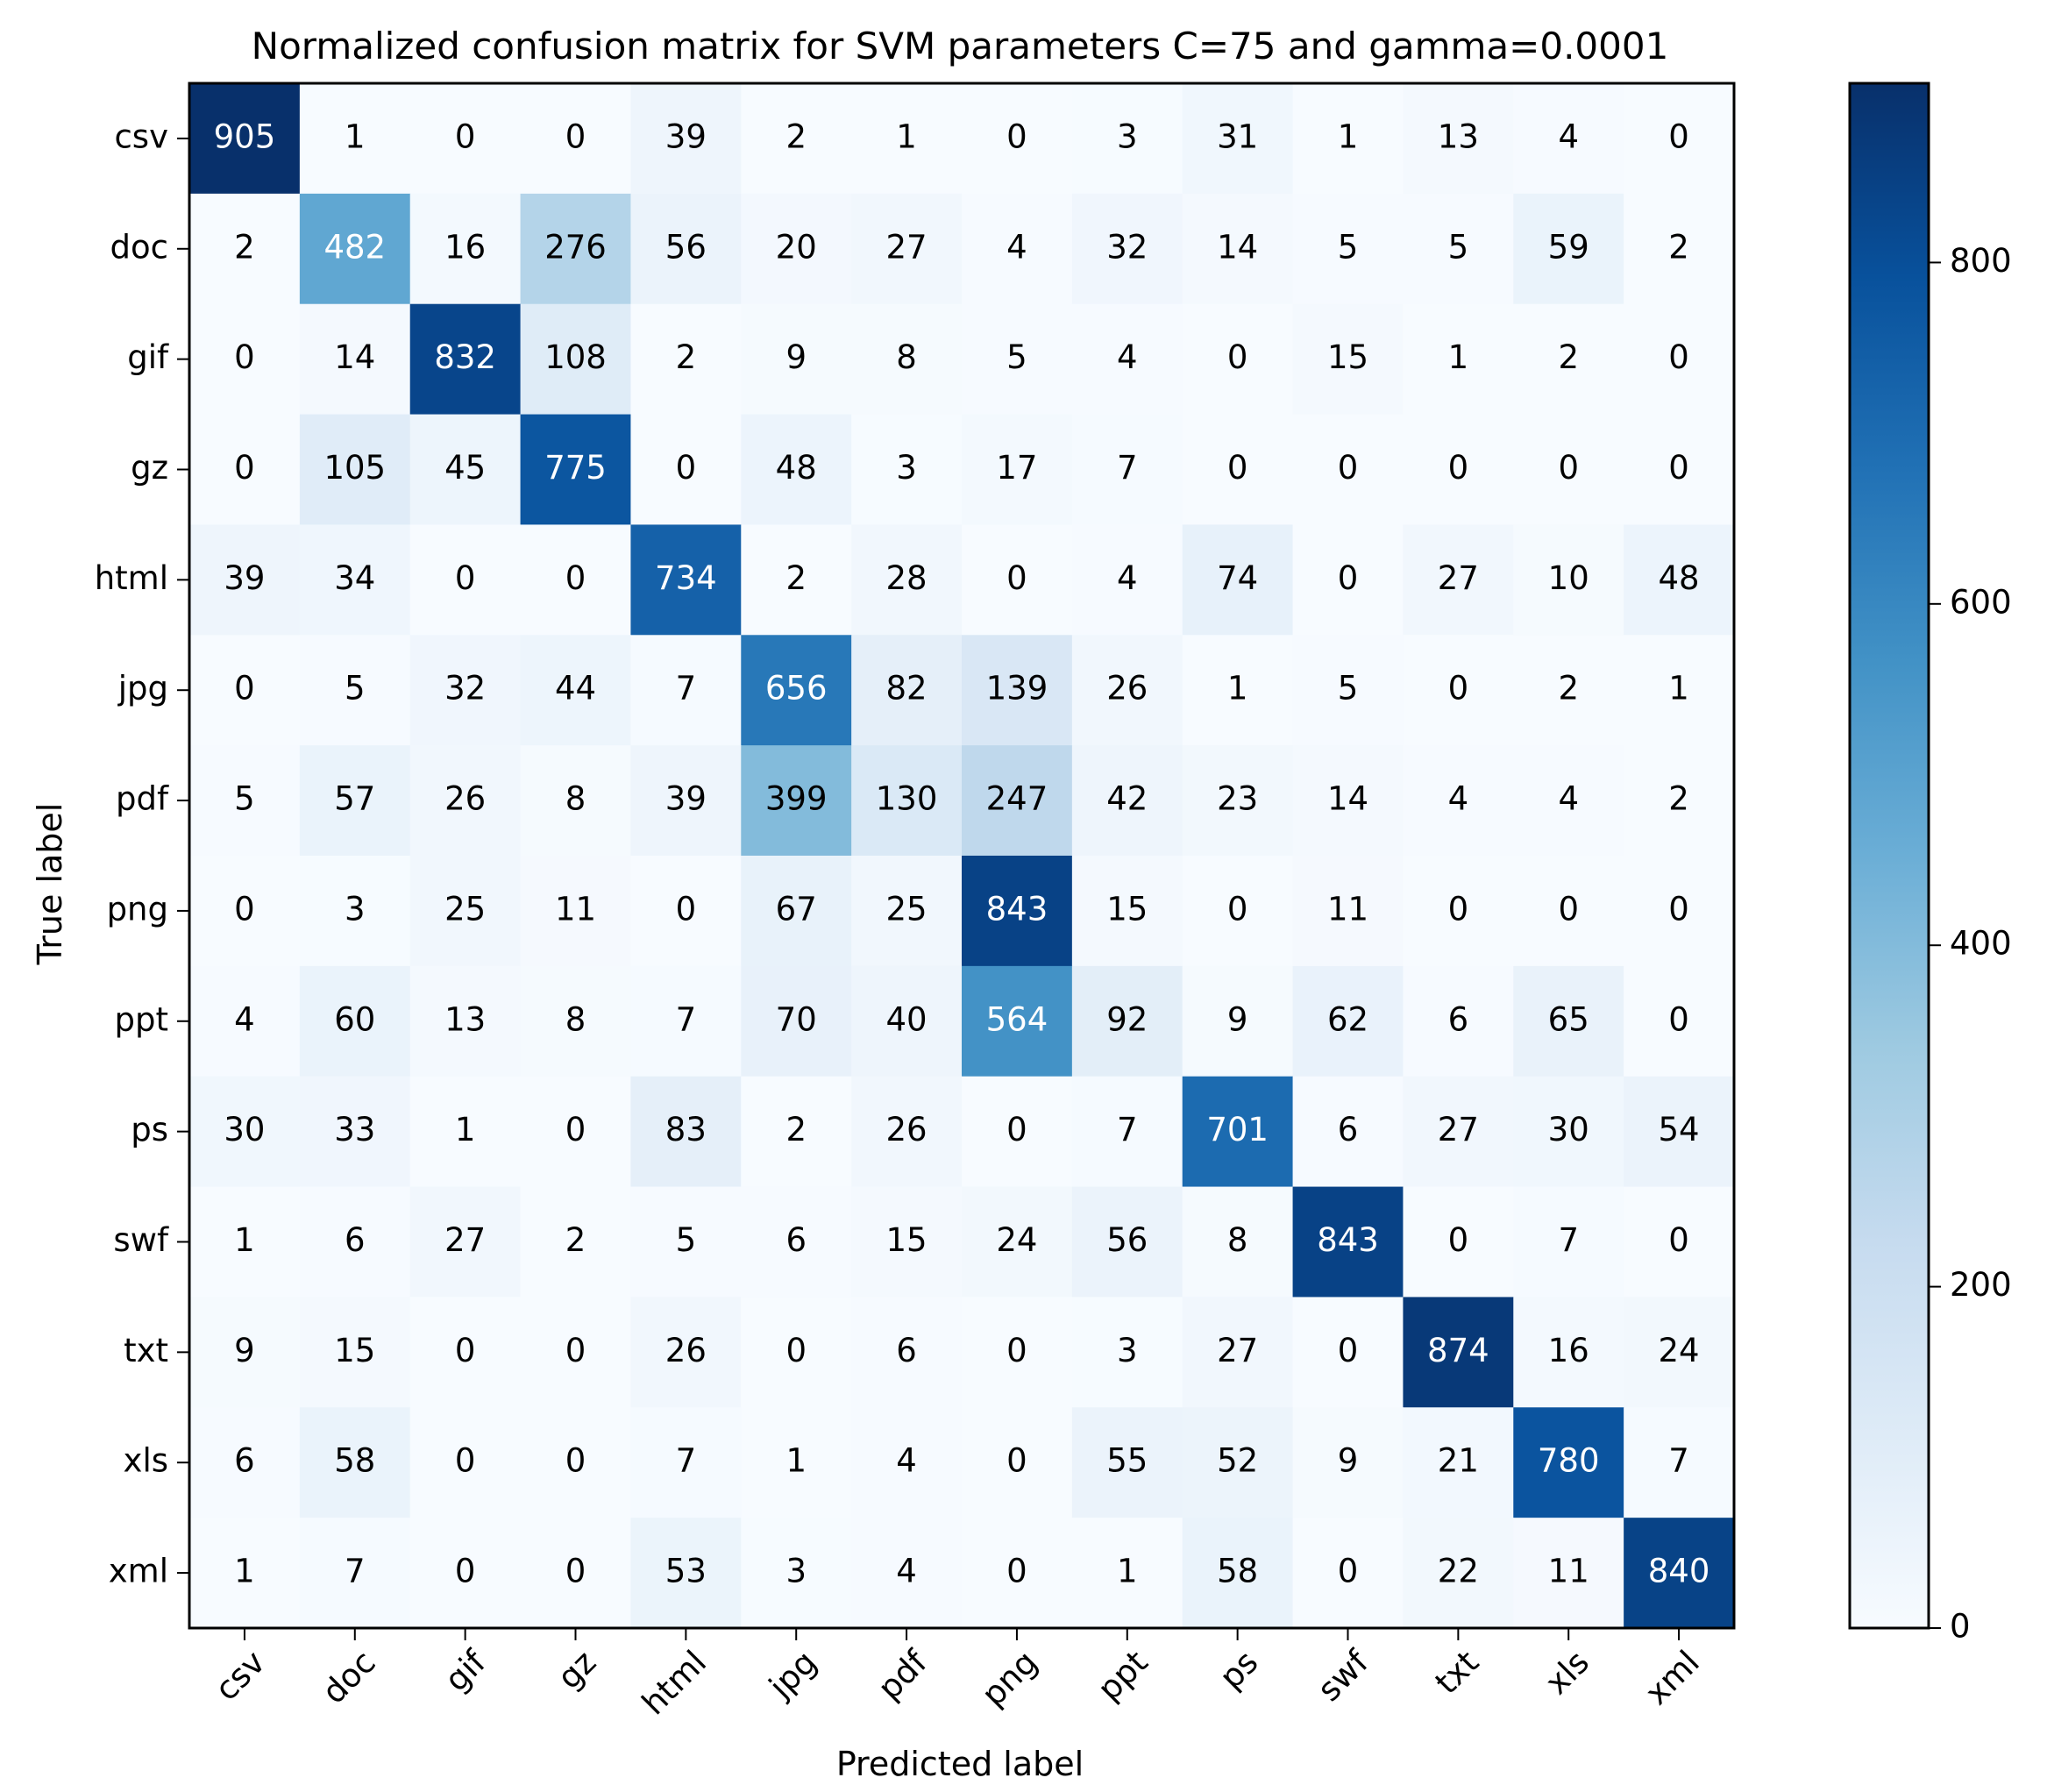  I want to click on x-tick-label-txt: txt, so click(1457, 1672).